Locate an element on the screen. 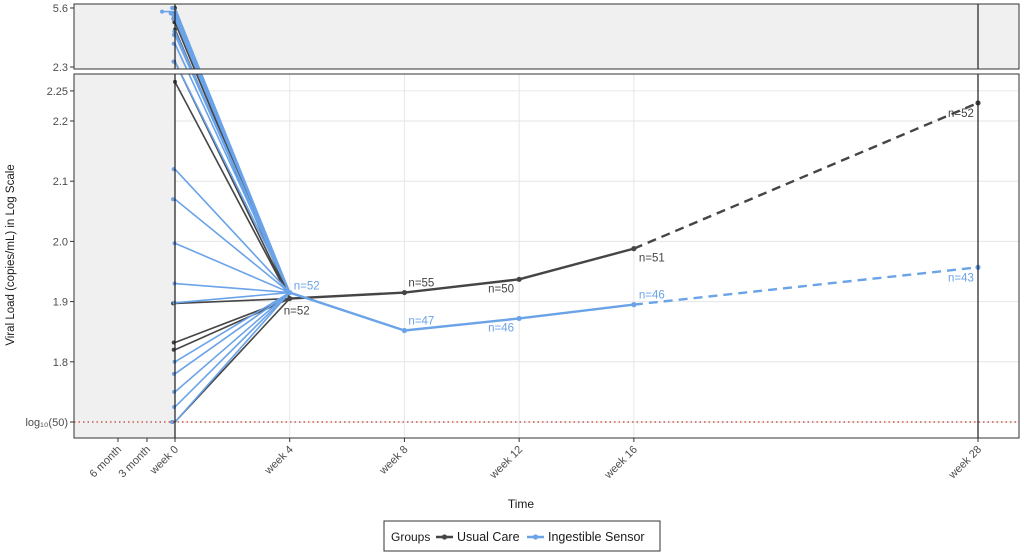  n-label: n=50 is located at coordinates (501, 289).